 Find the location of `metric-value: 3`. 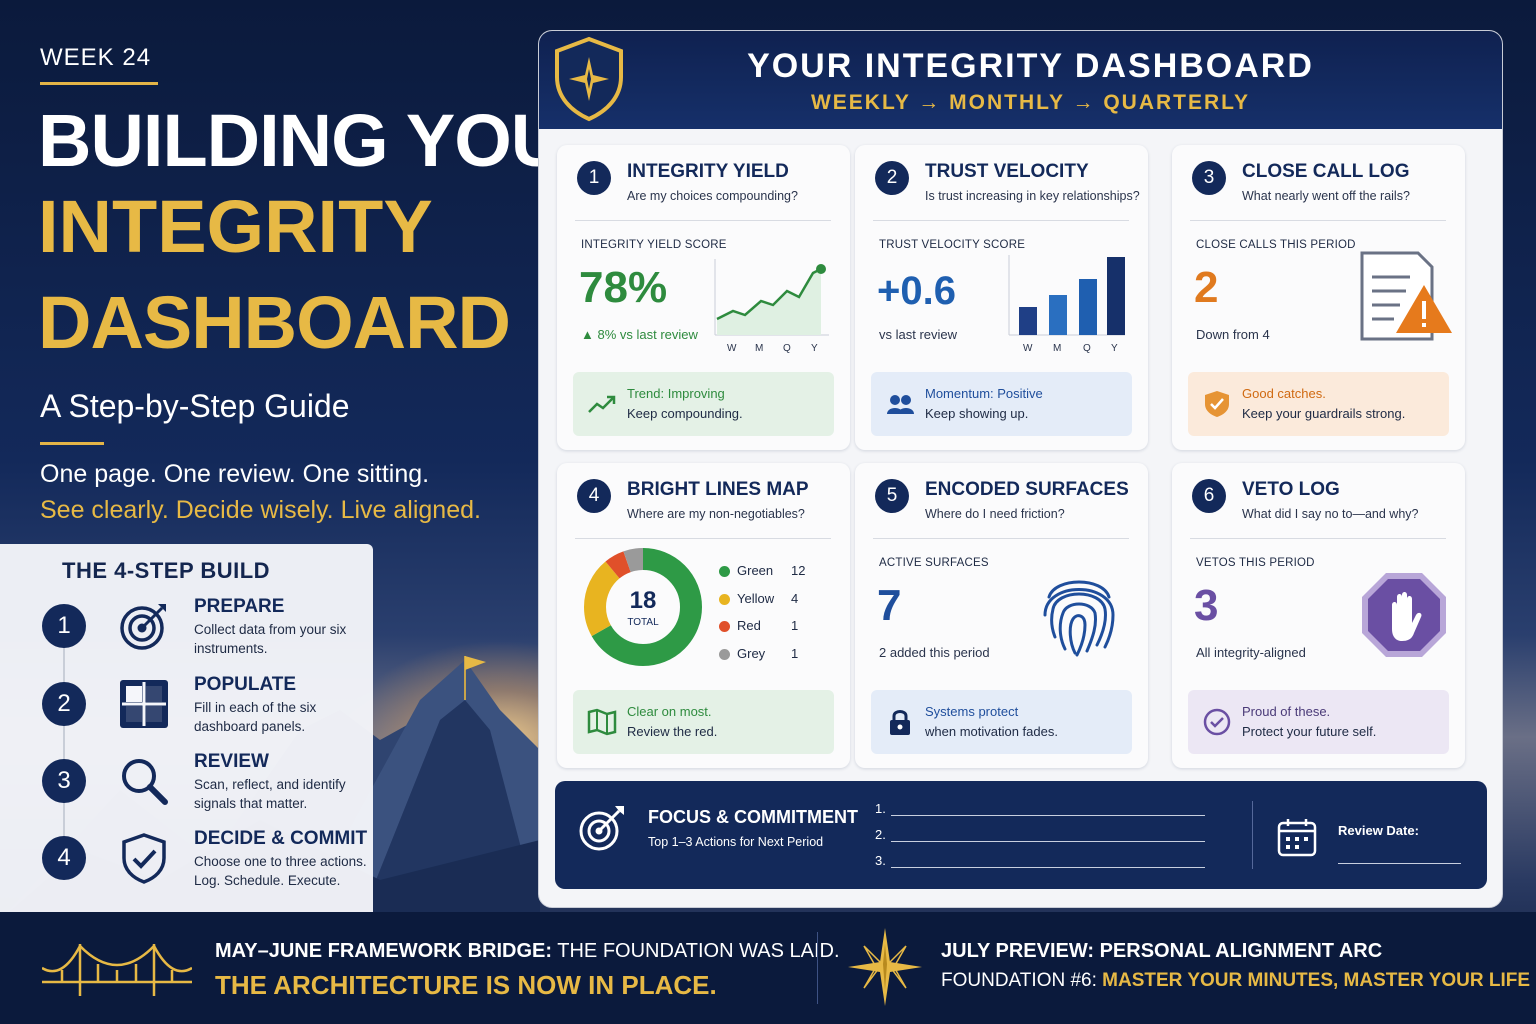

metric-value: 3 is located at coordinates (1206, 605).